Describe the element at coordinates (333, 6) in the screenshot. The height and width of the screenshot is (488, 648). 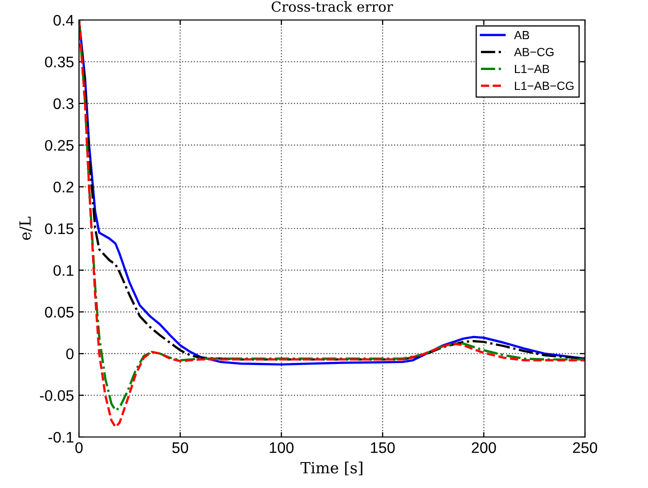
I see `chart-title: Cross-track error` at that location.